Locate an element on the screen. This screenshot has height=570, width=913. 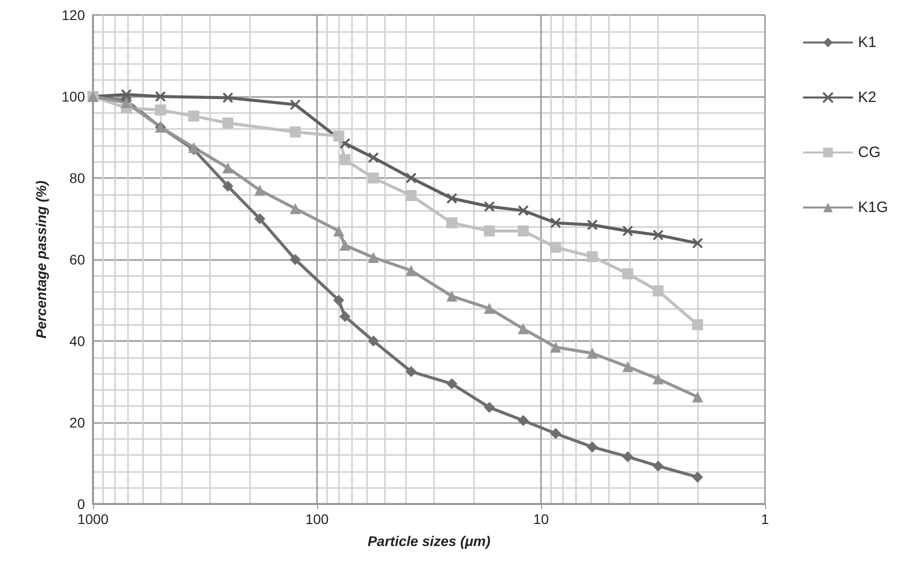
x-tick-label: 1 is located at coordinates (765, 519).